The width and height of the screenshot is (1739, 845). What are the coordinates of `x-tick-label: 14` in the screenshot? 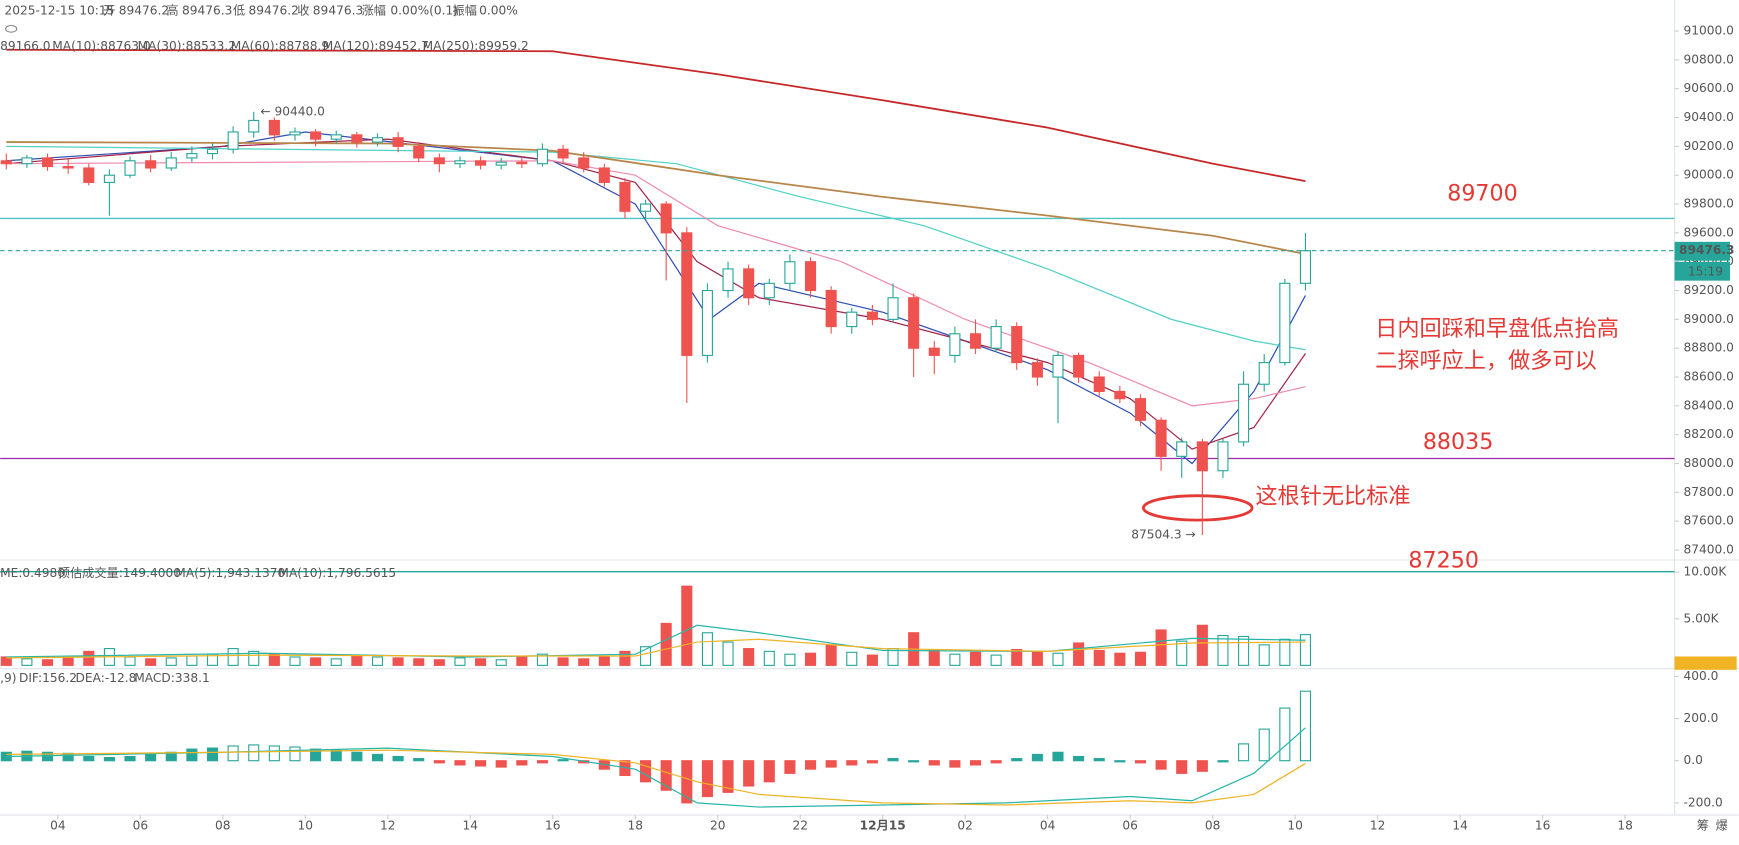 It's located at (471, 826).